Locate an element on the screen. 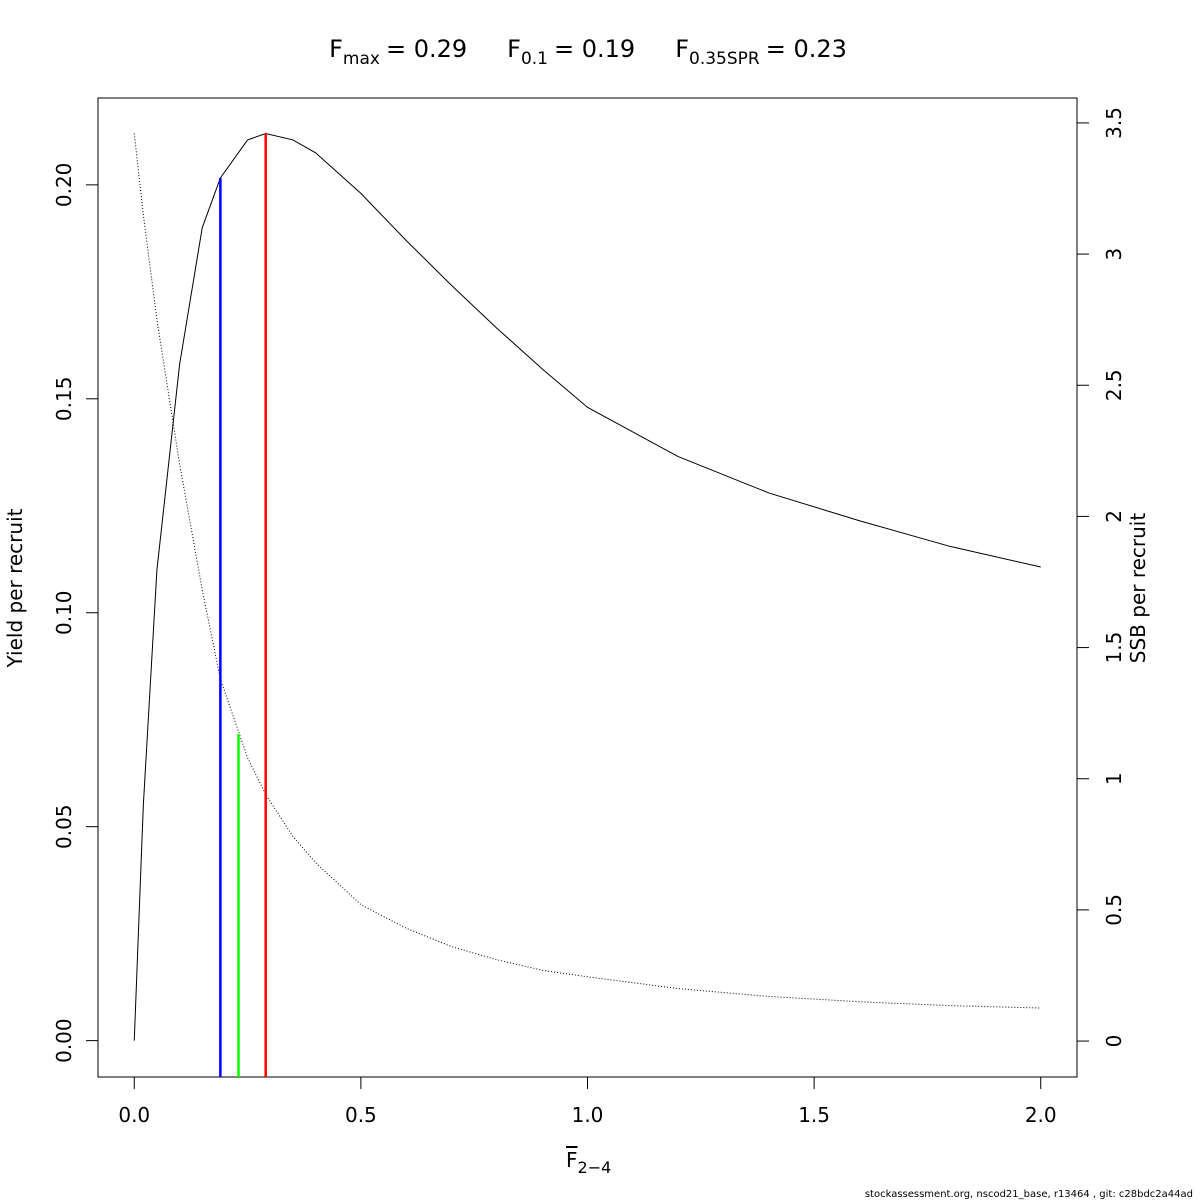 The width and height of the screenshot is (1200, 1200). y-tick-label: 0.15 is located at coordinates (64, 399).